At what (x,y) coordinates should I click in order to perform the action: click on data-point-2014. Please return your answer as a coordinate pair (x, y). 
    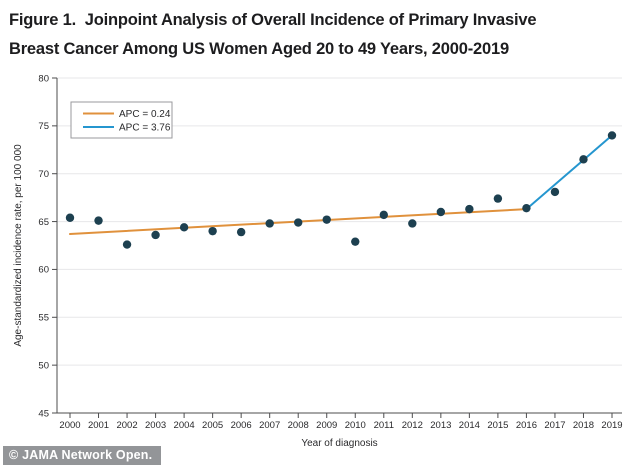
    Looking at the image, I should click on (469, 209).